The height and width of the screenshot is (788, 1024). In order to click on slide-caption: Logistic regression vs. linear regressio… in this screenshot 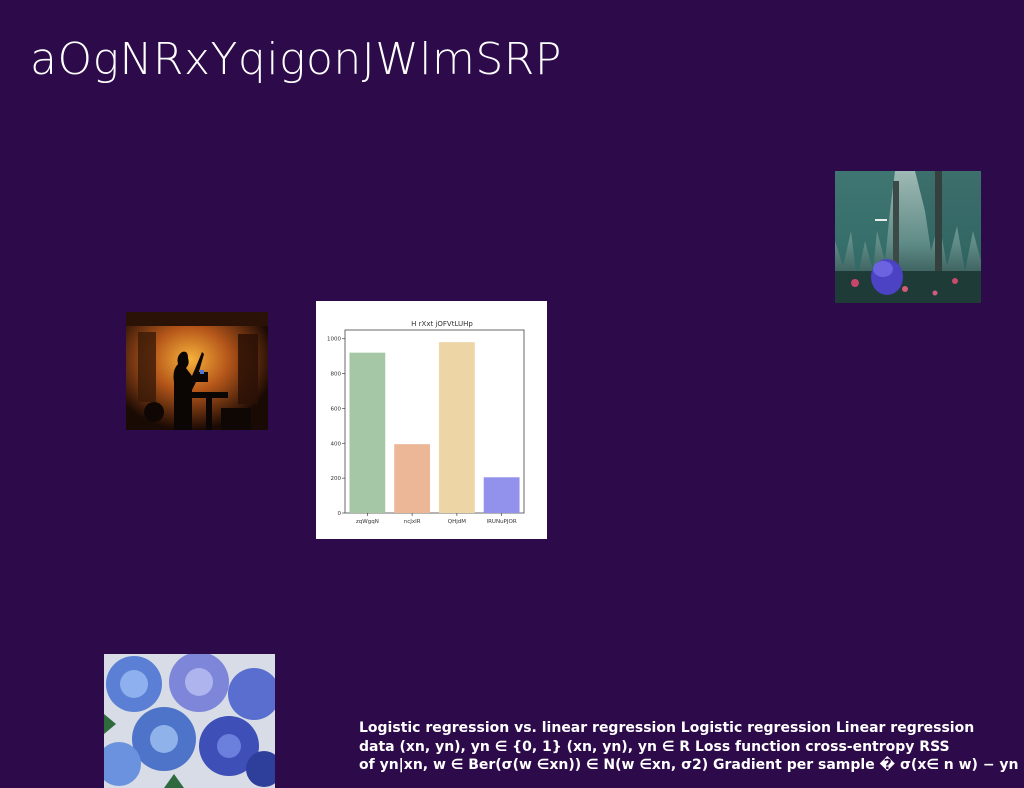, I will do `click(691, 747)`.